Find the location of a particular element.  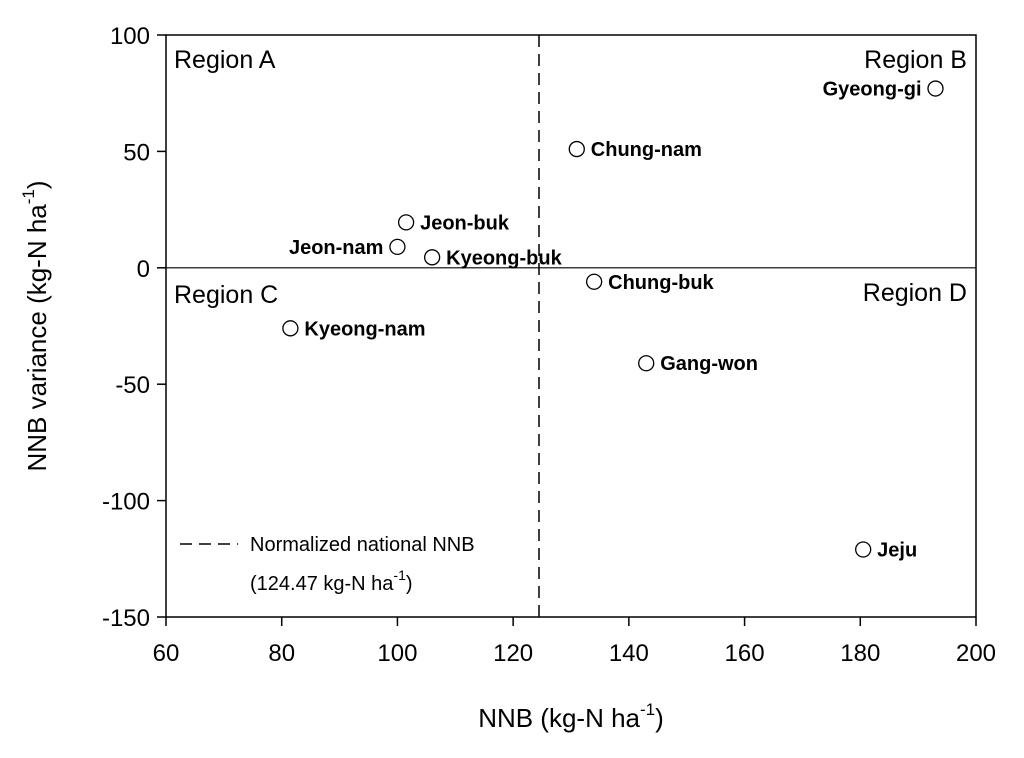

region-label: Region C is located at coordinates (226, 295).